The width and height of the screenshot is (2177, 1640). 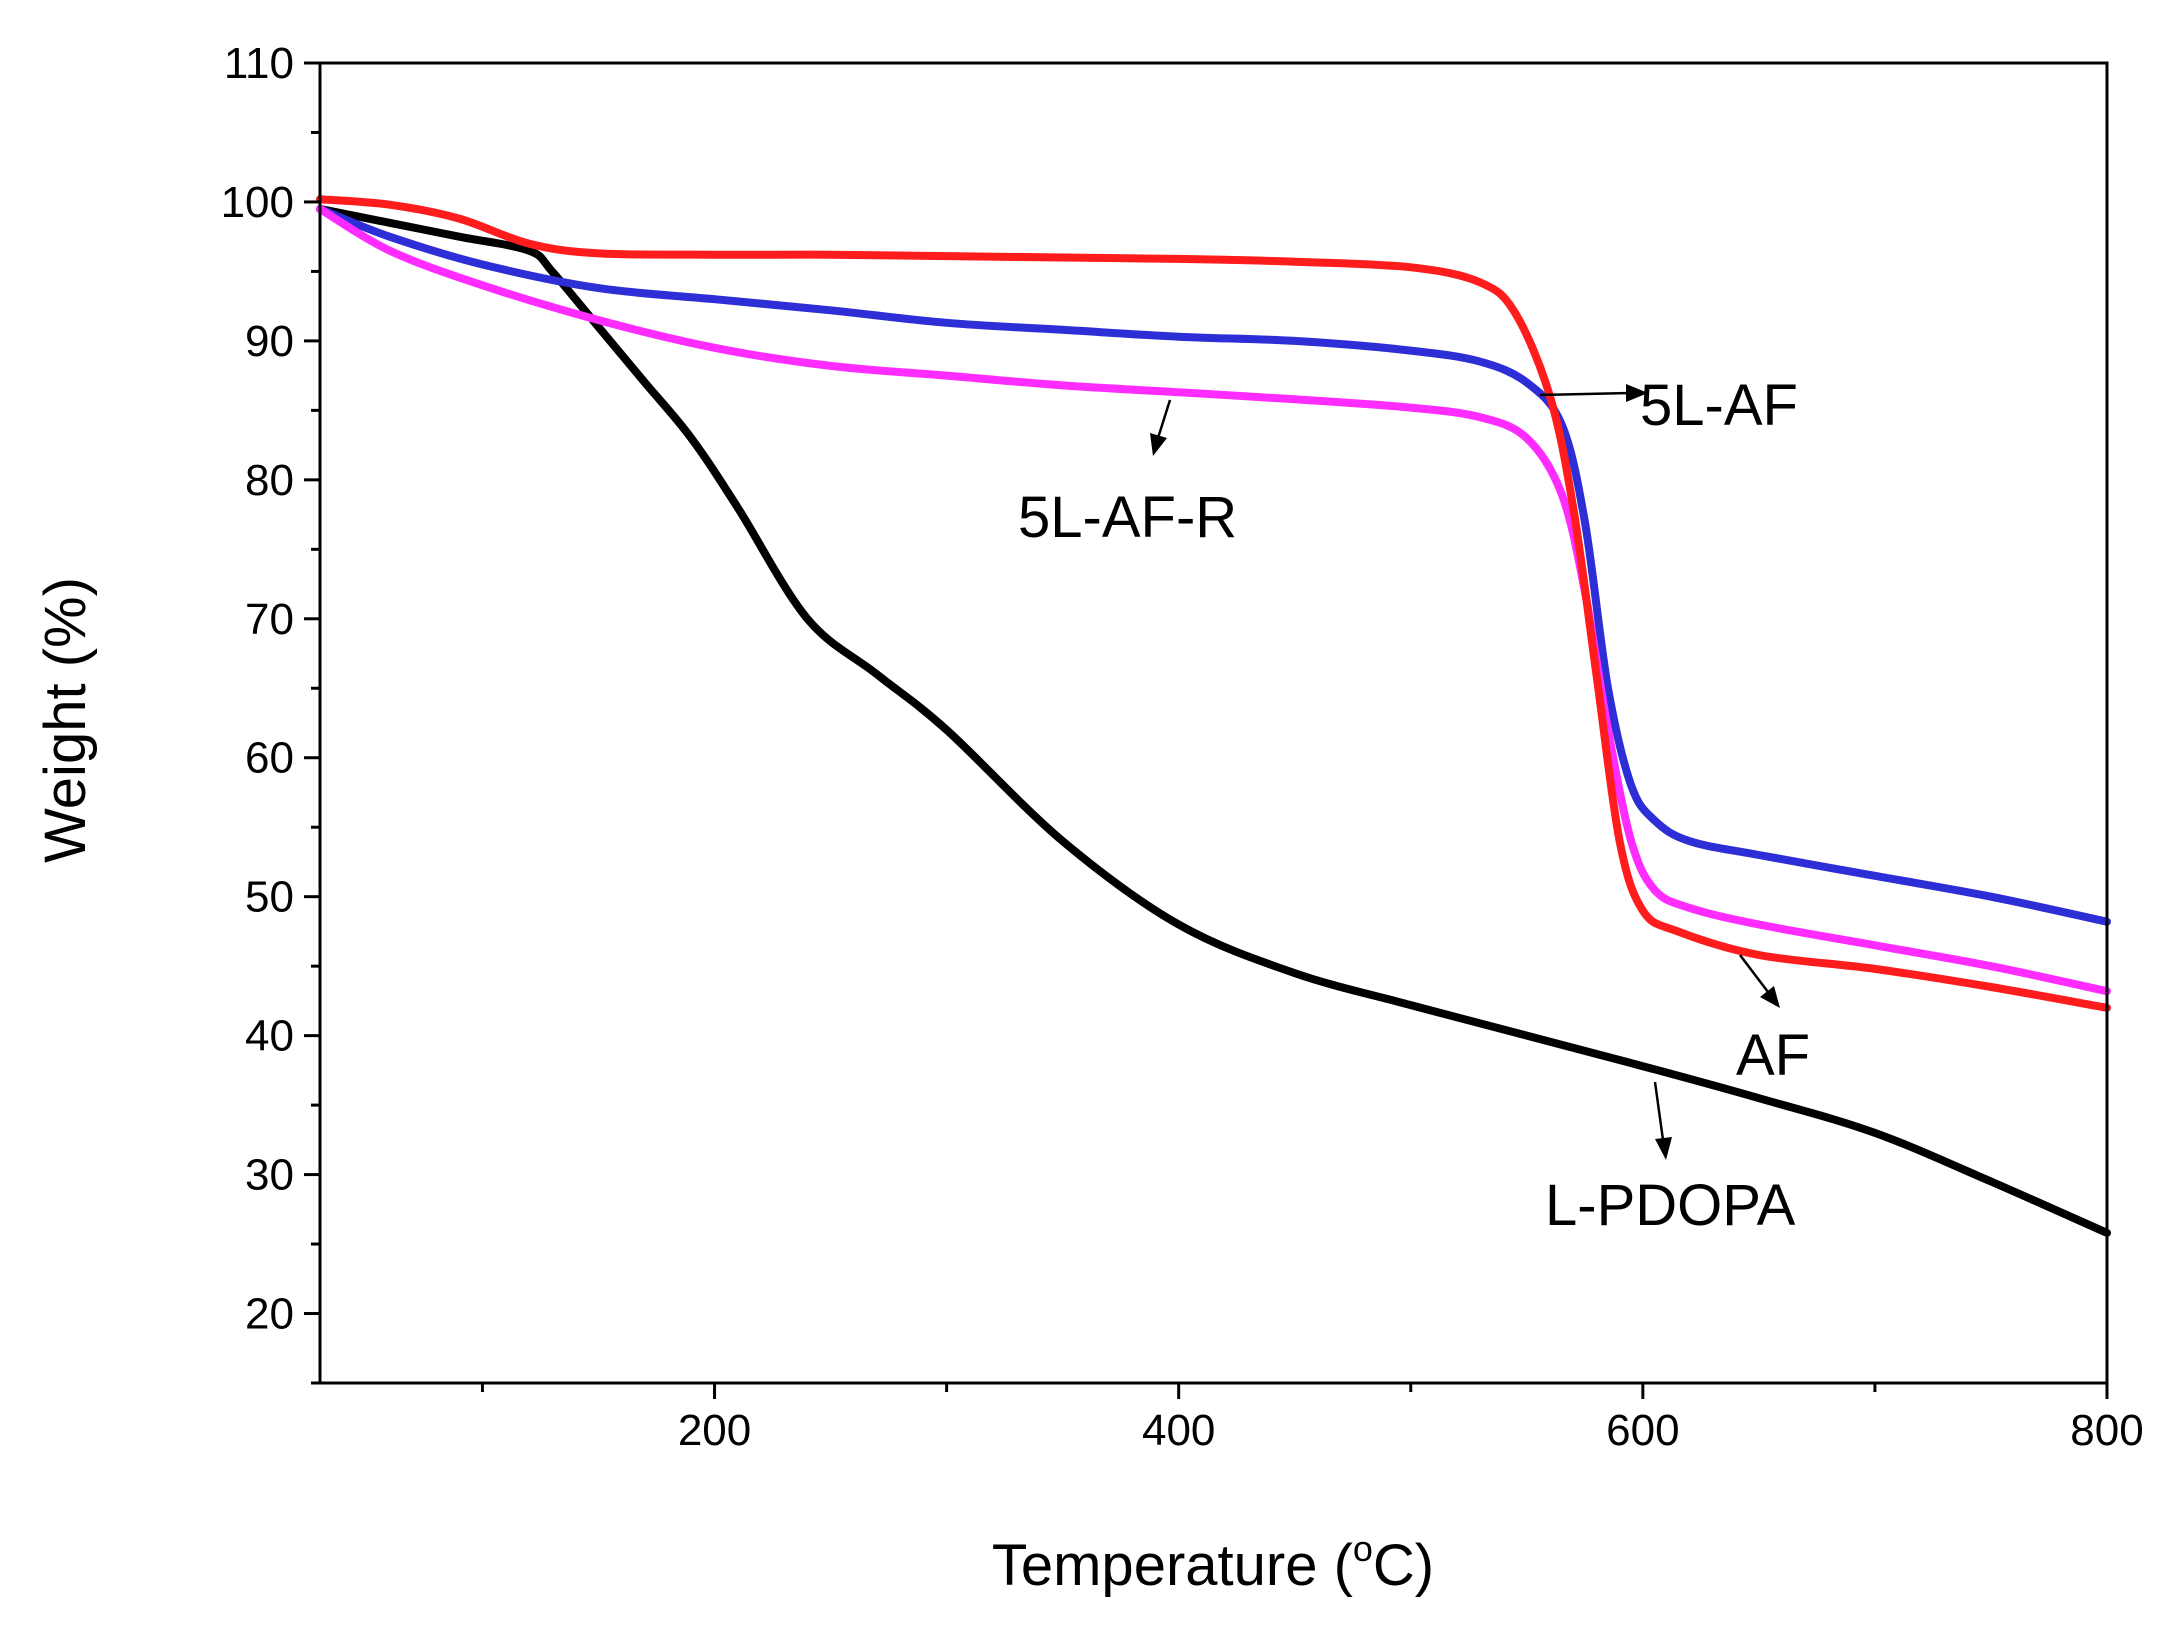 I want to click on arrow-5l-af-r, so click(x=1164, y=419).